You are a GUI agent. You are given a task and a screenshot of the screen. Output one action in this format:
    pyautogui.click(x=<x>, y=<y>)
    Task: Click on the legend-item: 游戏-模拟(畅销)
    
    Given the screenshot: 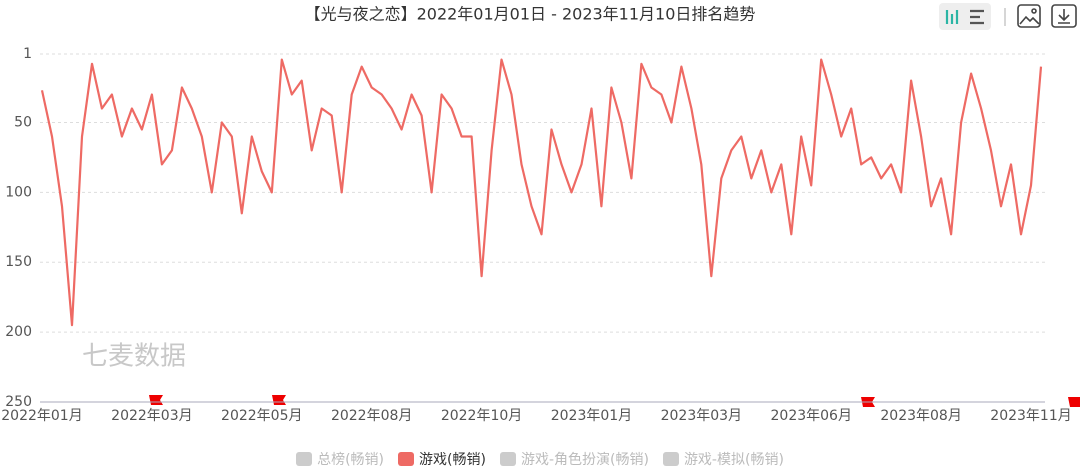 What is the action you would take?
    pyautogui.click(x=723, y=459)
    